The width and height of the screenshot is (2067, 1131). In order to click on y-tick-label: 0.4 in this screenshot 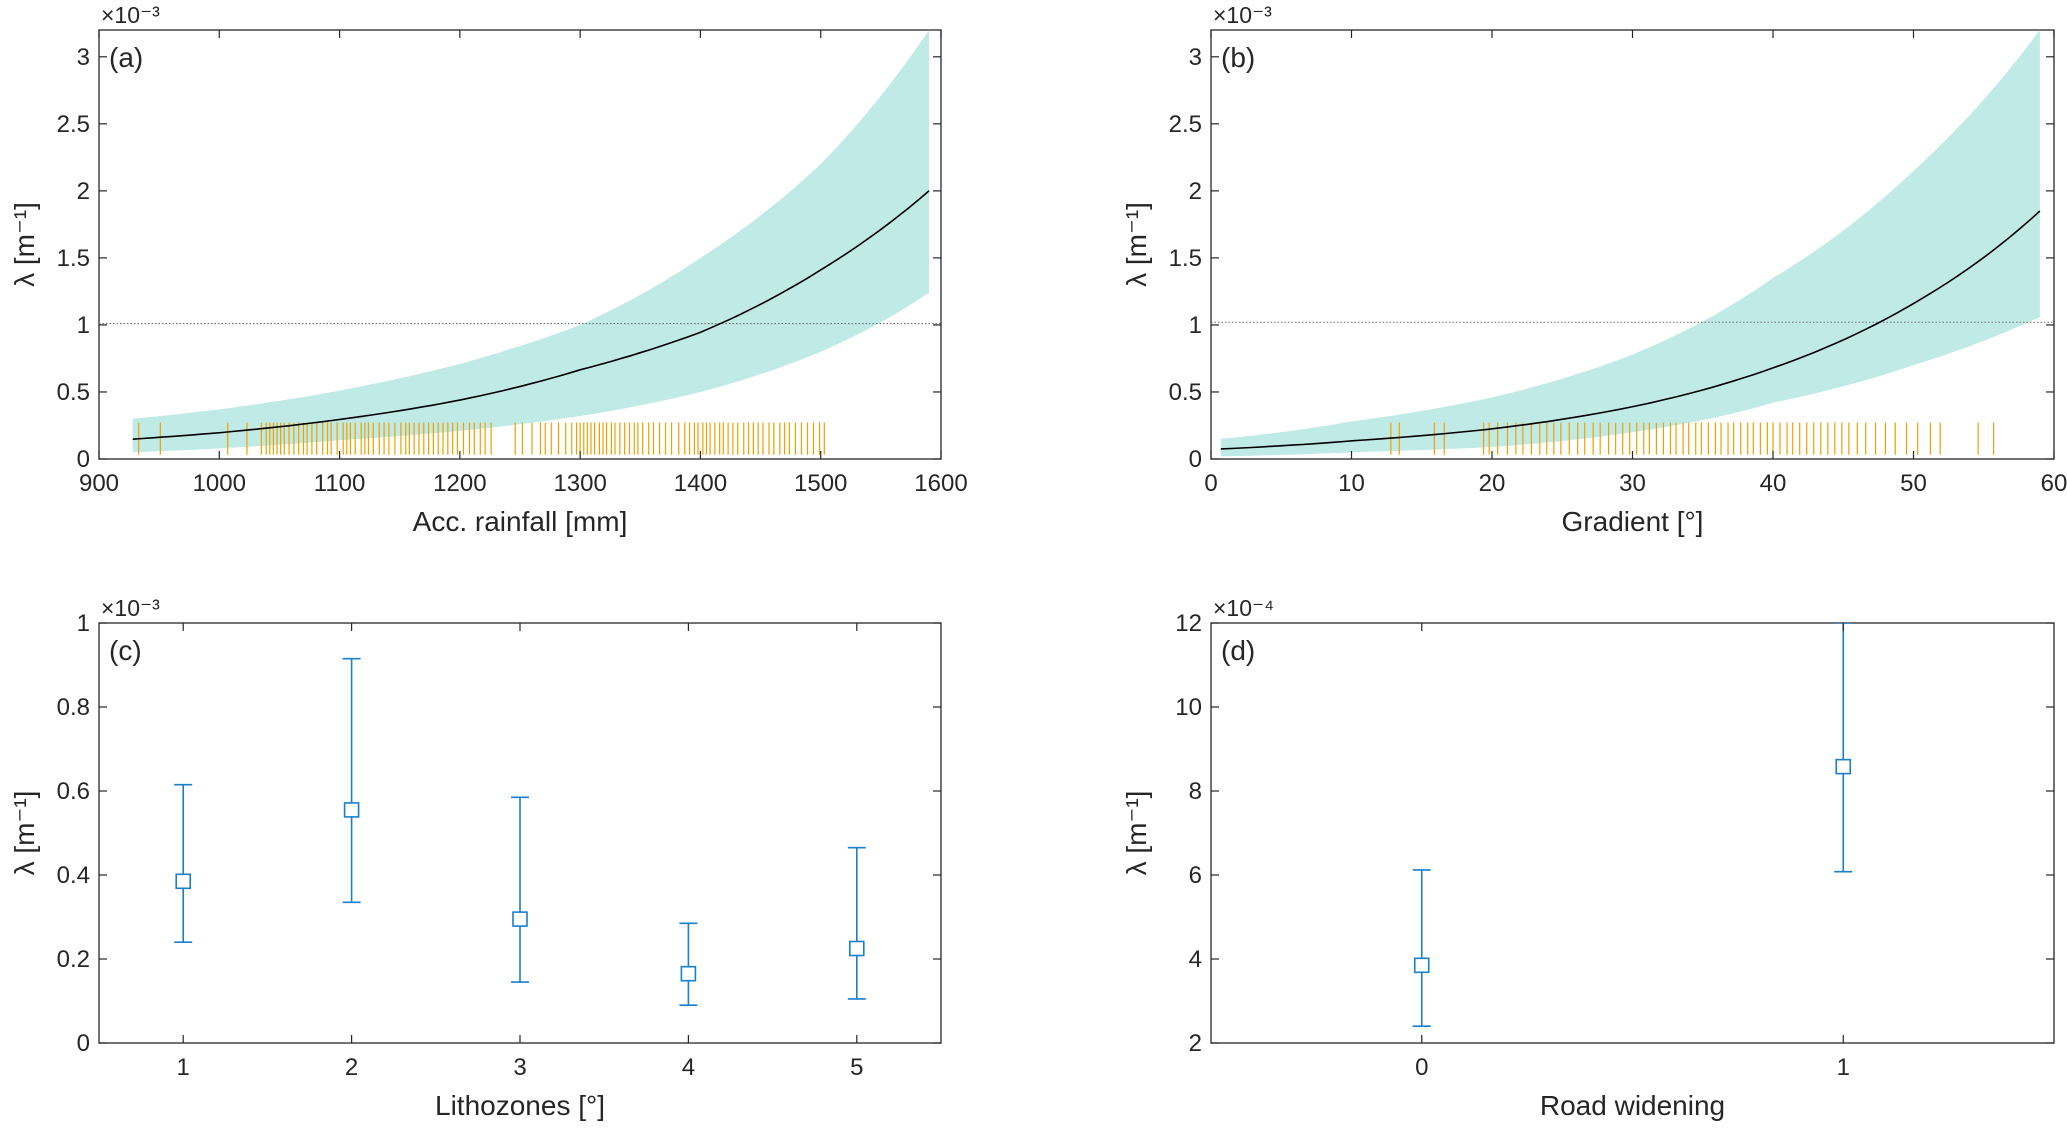, I will do `click(73, 875)`.